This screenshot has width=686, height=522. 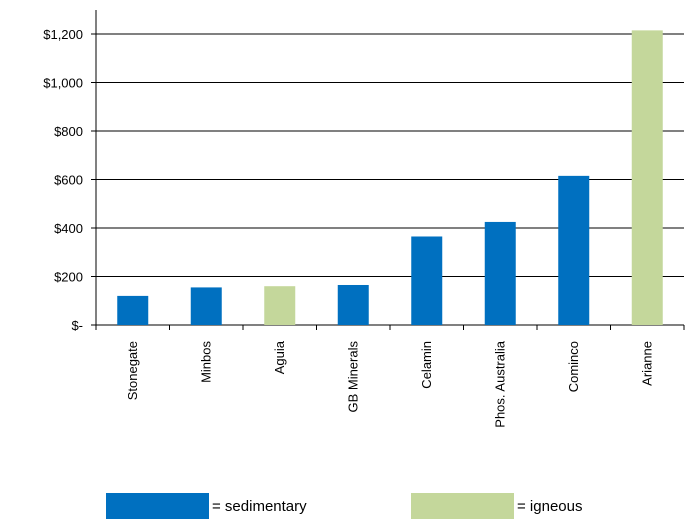 What do you see at coordinates (68, 131) in the screenshot?
I see `y-tick-label: $800` at bounding box center [68, 131].